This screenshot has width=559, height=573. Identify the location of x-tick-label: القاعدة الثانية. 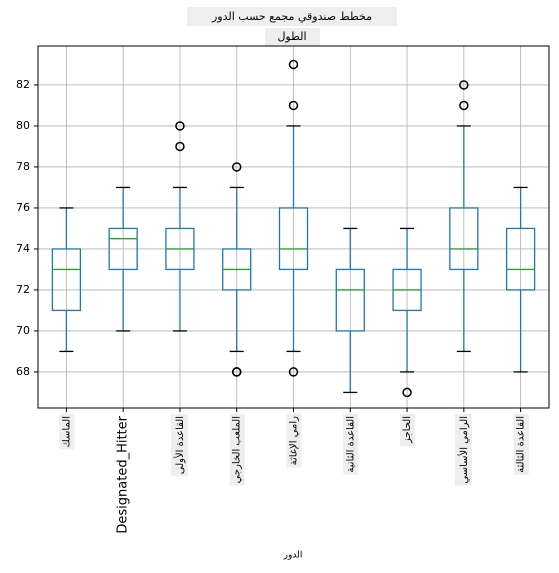
(350, 444).